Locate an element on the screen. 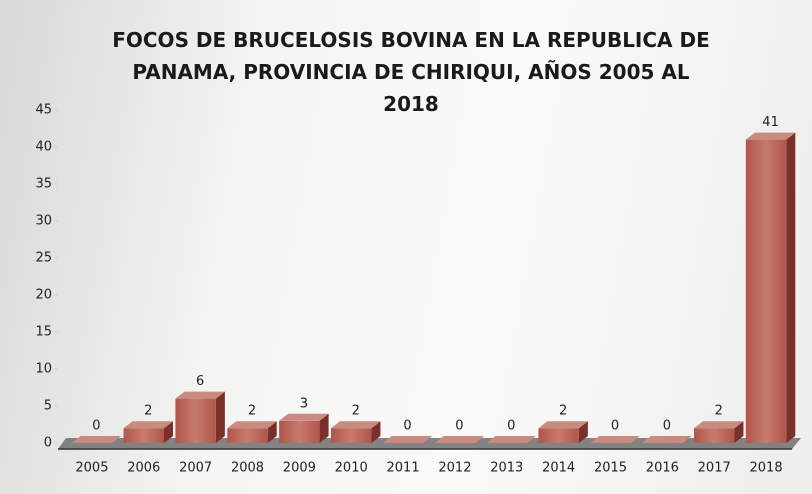 The width and height of the screenshot is (812, 494). y-tick-label: 30 is located at coordinates (43, 221).